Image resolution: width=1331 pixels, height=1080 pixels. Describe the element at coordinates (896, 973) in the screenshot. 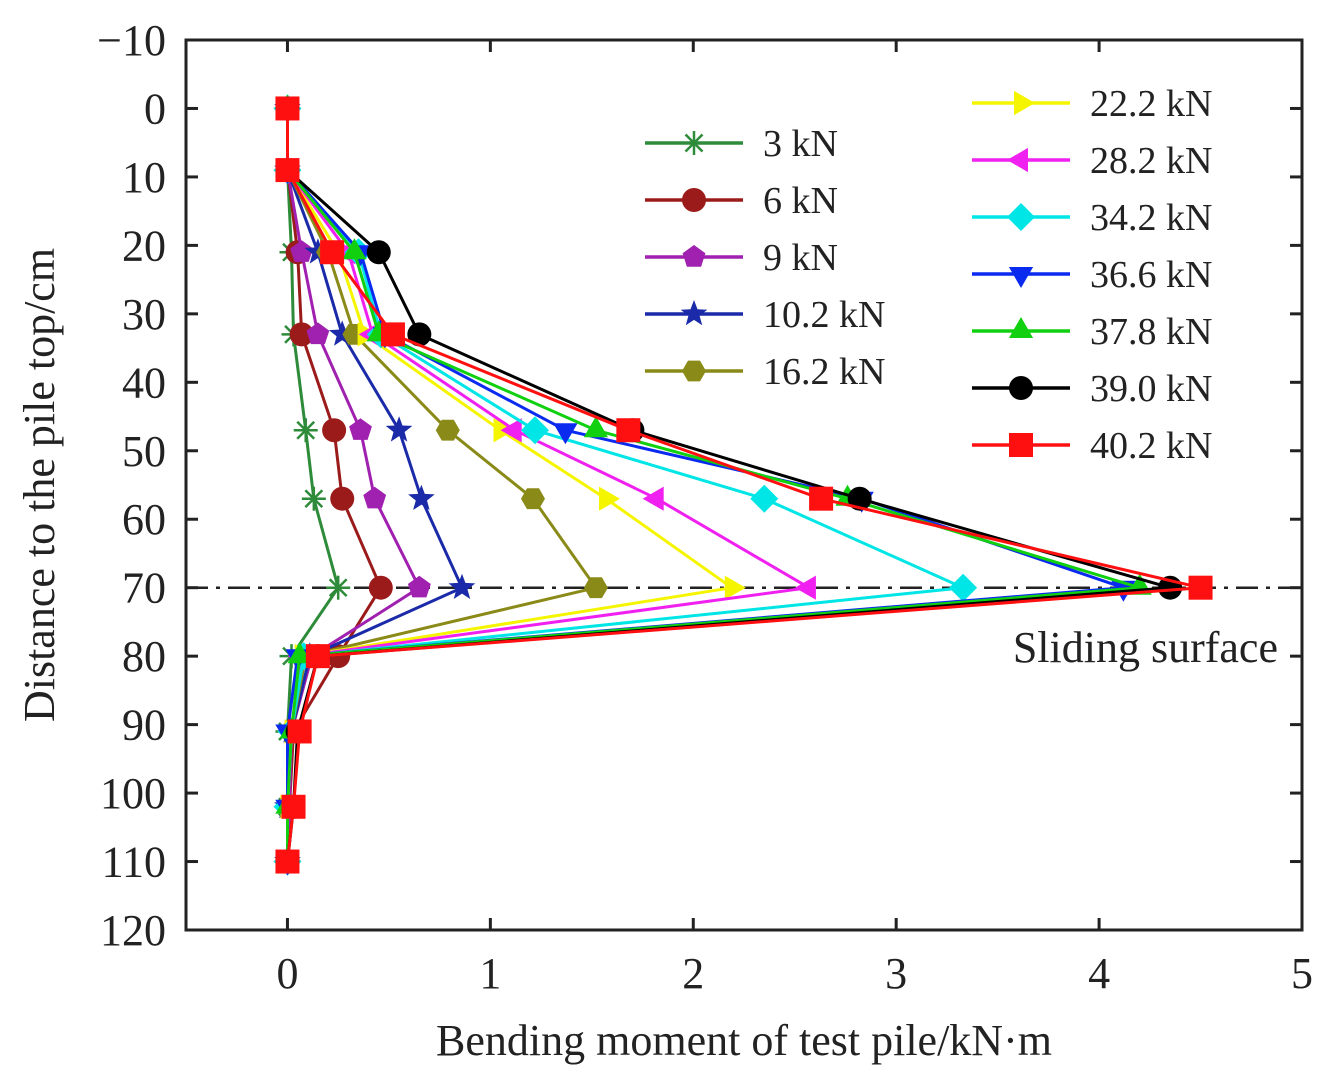

I see `x-tick-label: 3` at that location.